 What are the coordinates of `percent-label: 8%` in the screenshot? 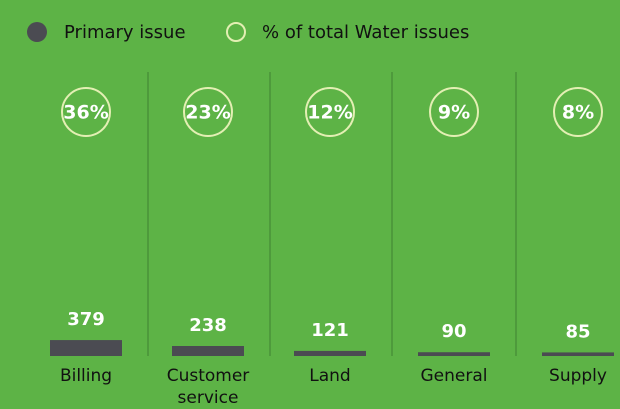 It's located at (578, 113).